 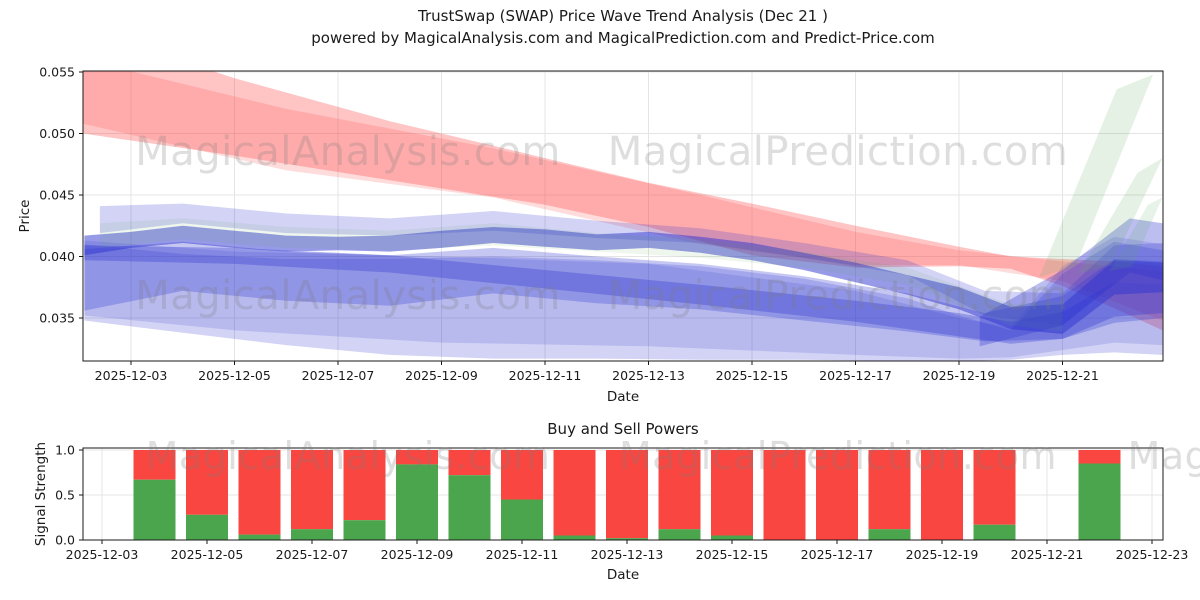 What do you see at coordinates (959, 375) in the screenshot?
I see `top-x-tick-label: 2025-12-19` at bounding box center [959, 375].